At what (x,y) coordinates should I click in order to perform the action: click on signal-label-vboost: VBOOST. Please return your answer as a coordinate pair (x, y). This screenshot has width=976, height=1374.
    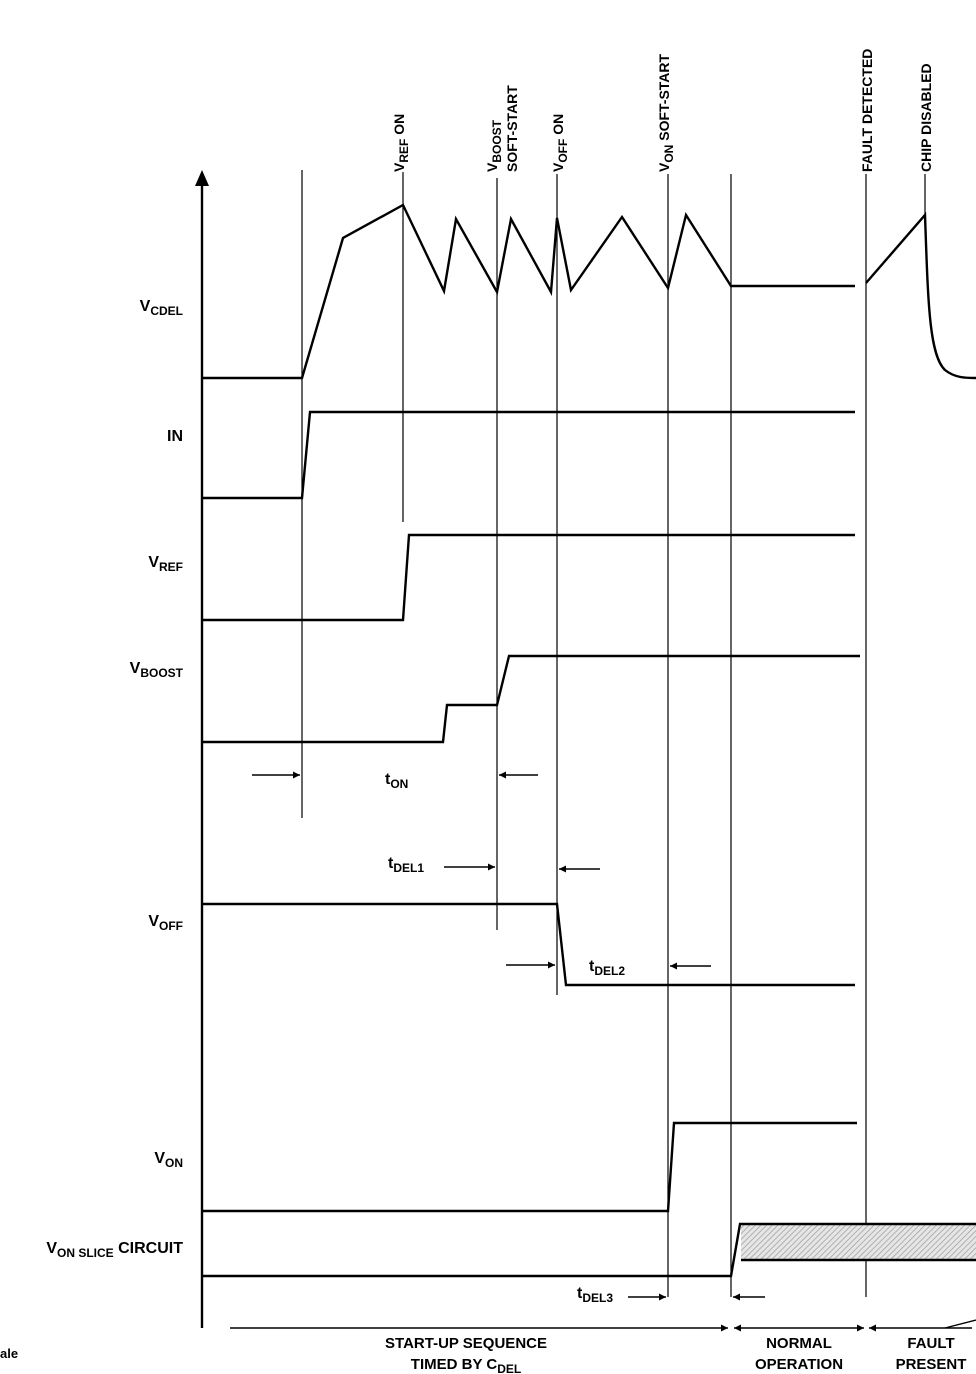
    Looking at the image, I should click on (157, 670).